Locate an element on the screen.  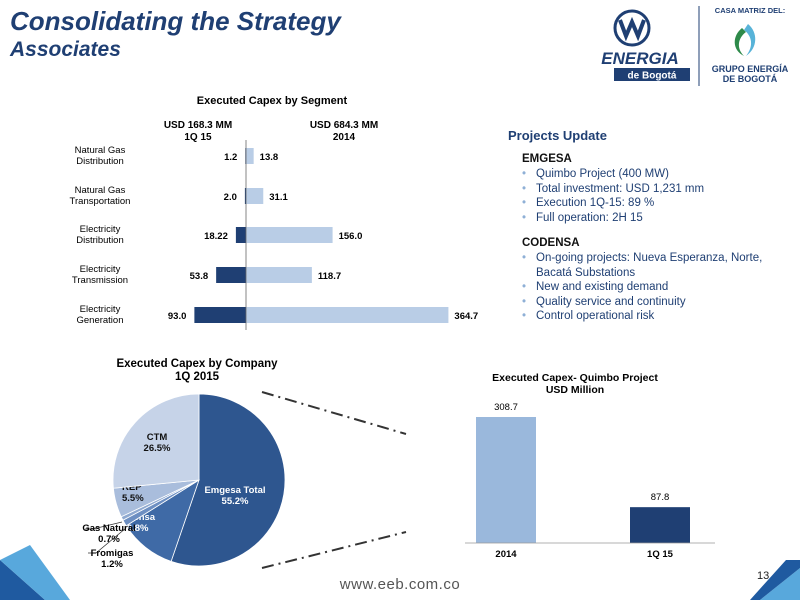
category-label: 1Q 15 is located at coordinates (660, 554).